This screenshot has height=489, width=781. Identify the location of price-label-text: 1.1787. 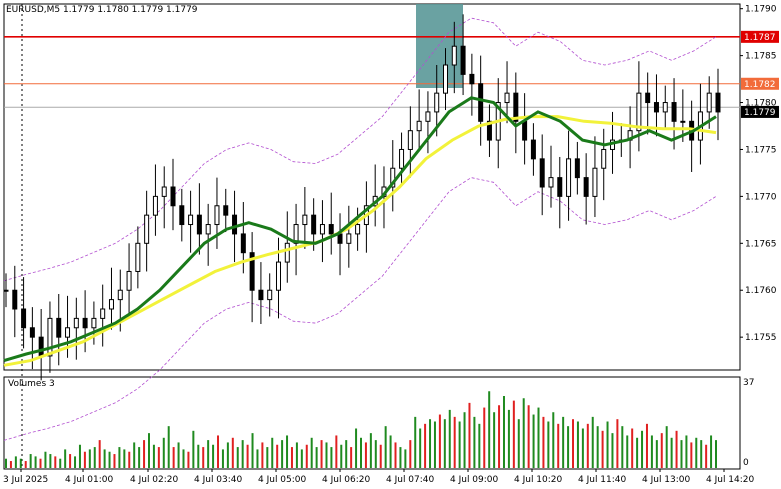
(760, 38).